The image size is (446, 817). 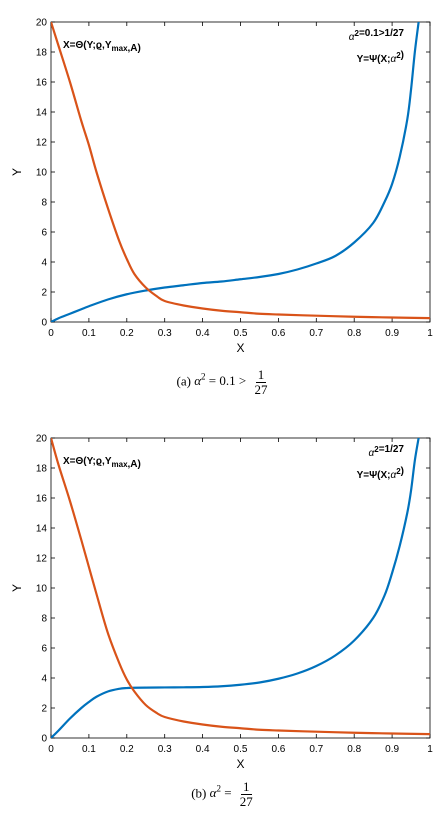 I want to click on chart-b-xtick-label: 0.7, so click(x=316, y=749).